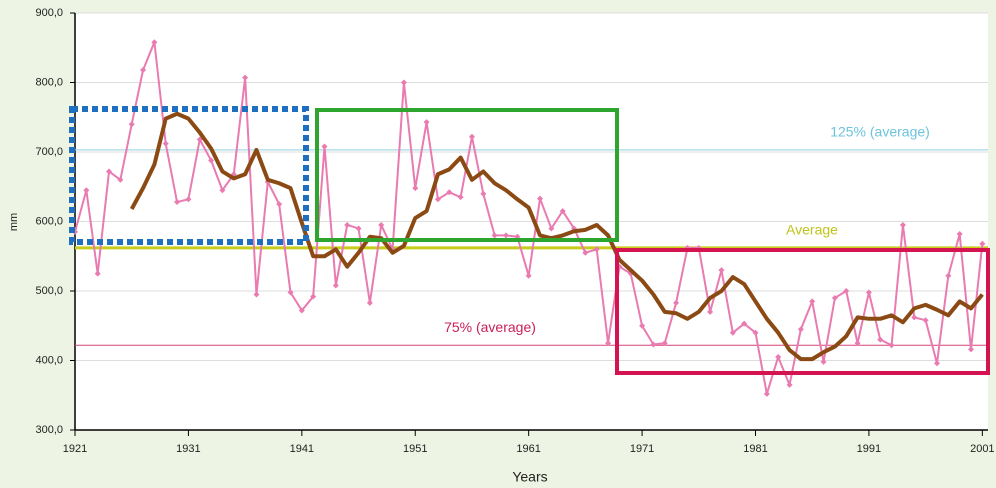 The width and height of the screenshot is (996, 488). What do you see at coordinates (188, 449) in the screenshot?
I see `x-tick-label: 1931` at bounding box center [188, 449].